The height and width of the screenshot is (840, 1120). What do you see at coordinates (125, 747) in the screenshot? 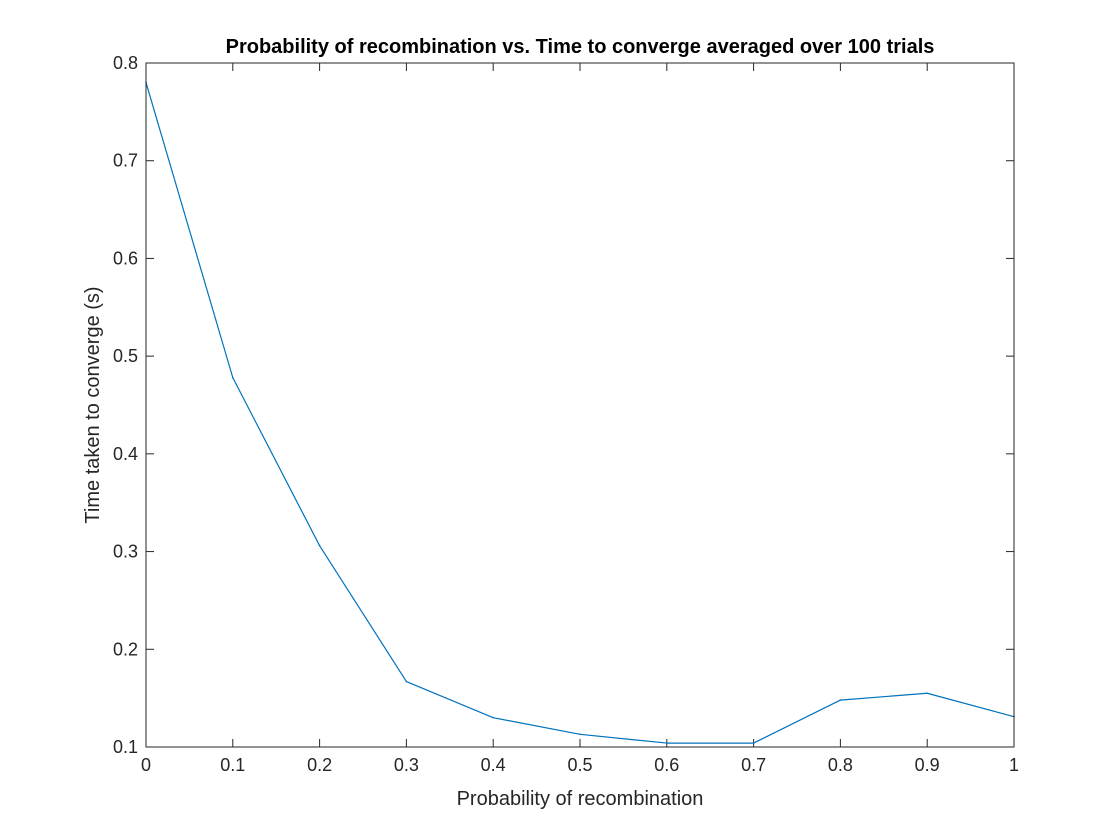
I see `y-tick-label: 0.1` at bounding box center [125, 747].